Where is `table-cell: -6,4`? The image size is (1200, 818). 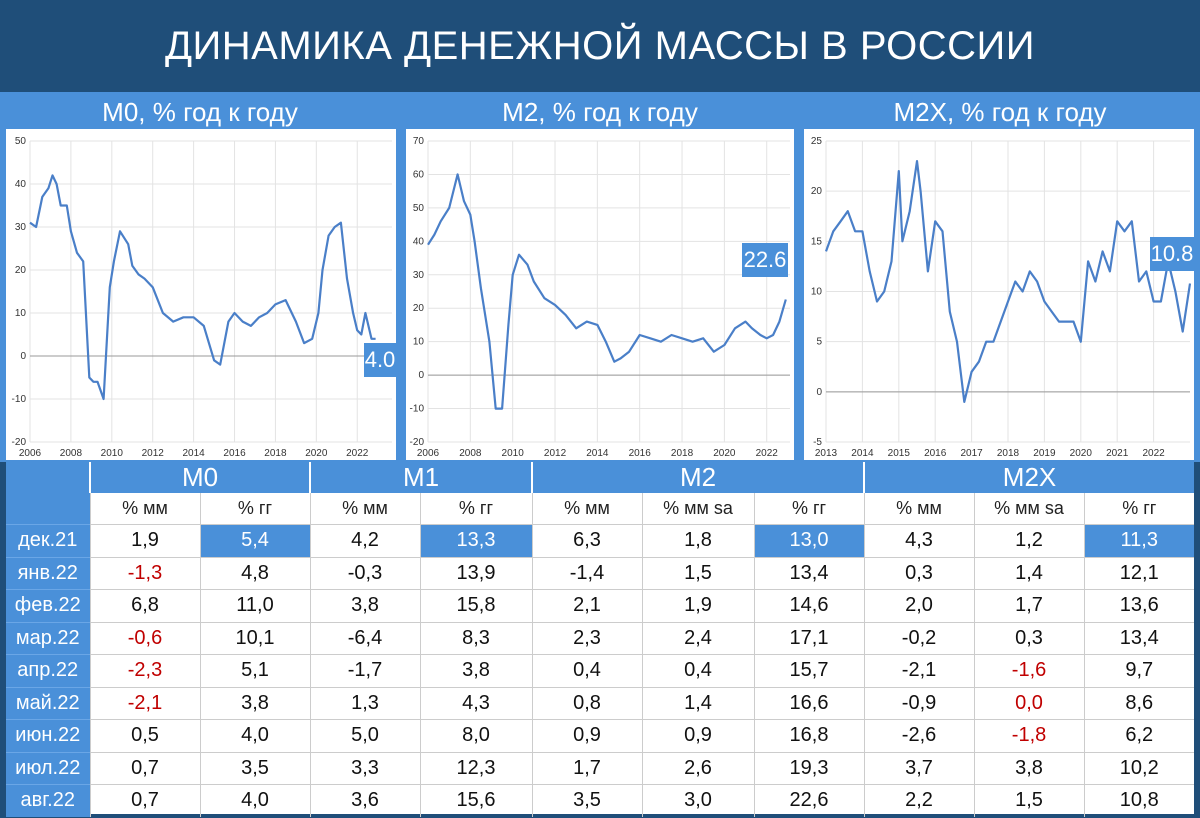
table-cell: -6,4 is located at coordinates (364, 638).